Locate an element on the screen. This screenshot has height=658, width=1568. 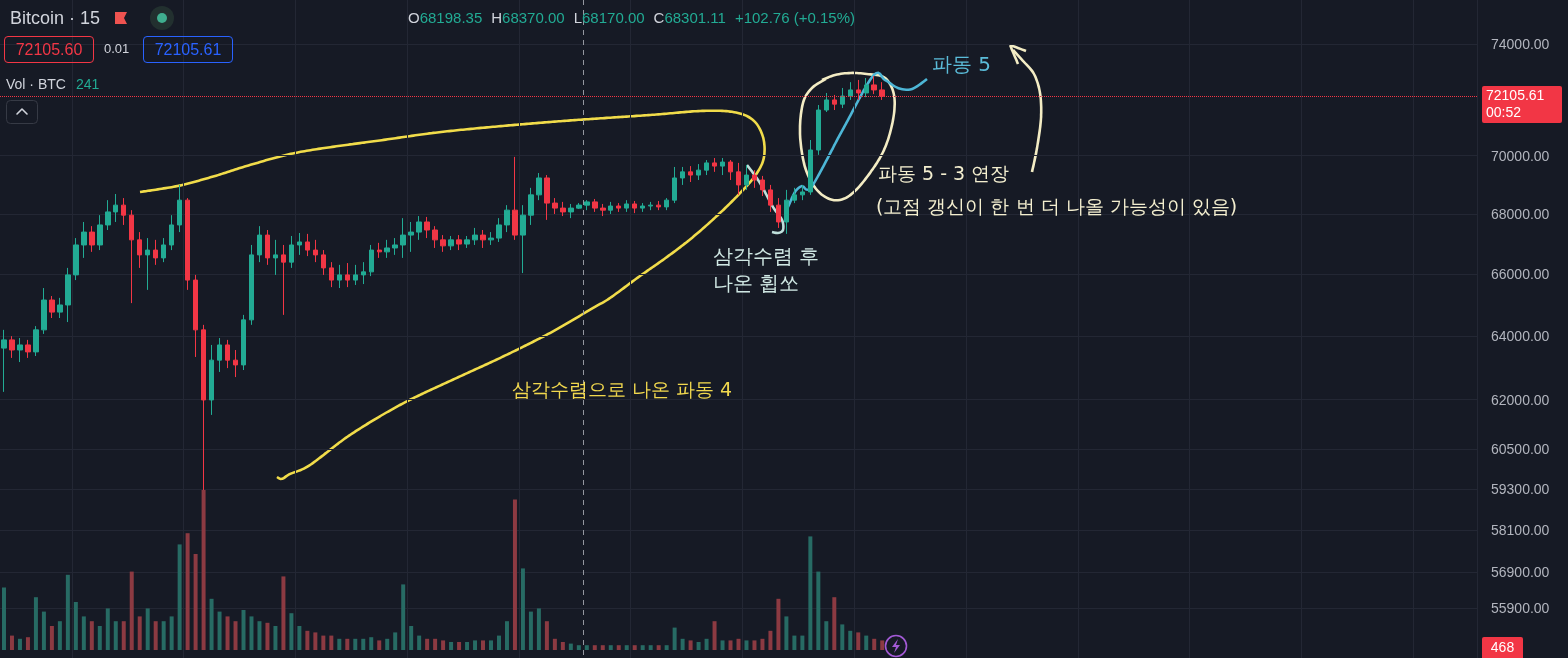
annotation: 241 is located at coordinates (87, 84).